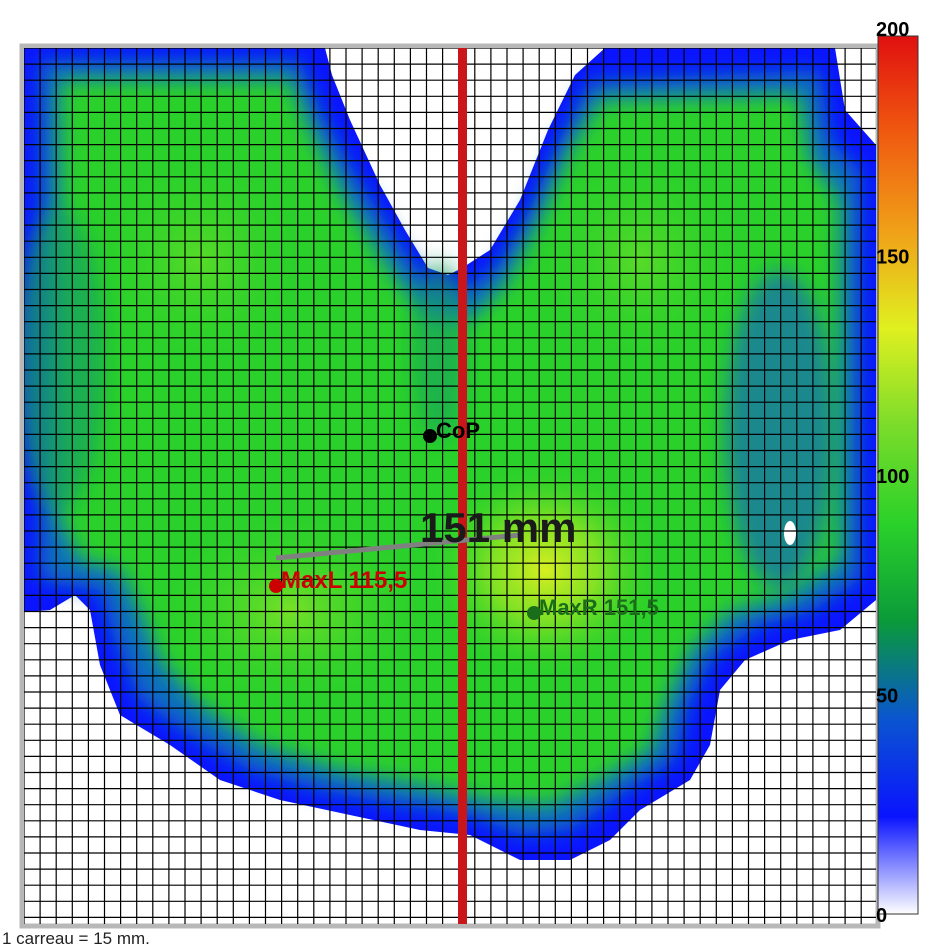  I want to click on colorbar: 200 150 100 50 0, so click(897, 473).